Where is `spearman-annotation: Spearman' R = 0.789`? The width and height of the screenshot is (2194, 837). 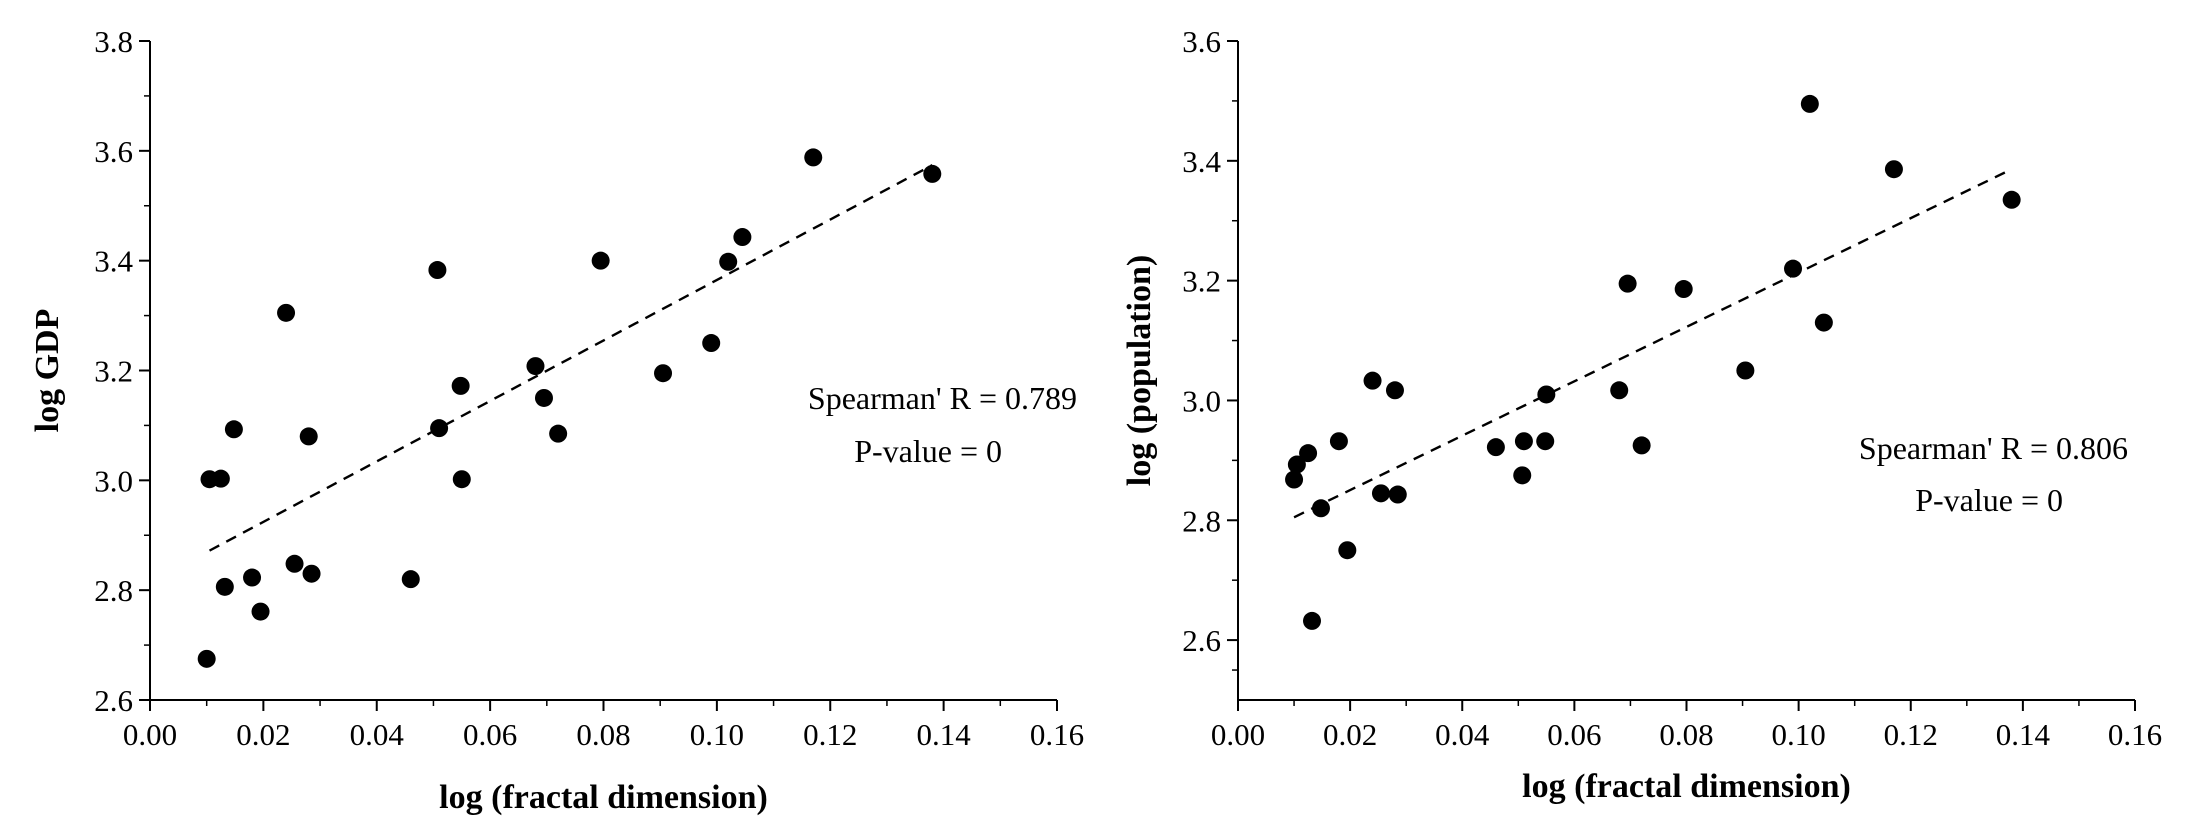
spearman-annotation: Spearman' R = 0.789 is located at coordinates (942, 398).